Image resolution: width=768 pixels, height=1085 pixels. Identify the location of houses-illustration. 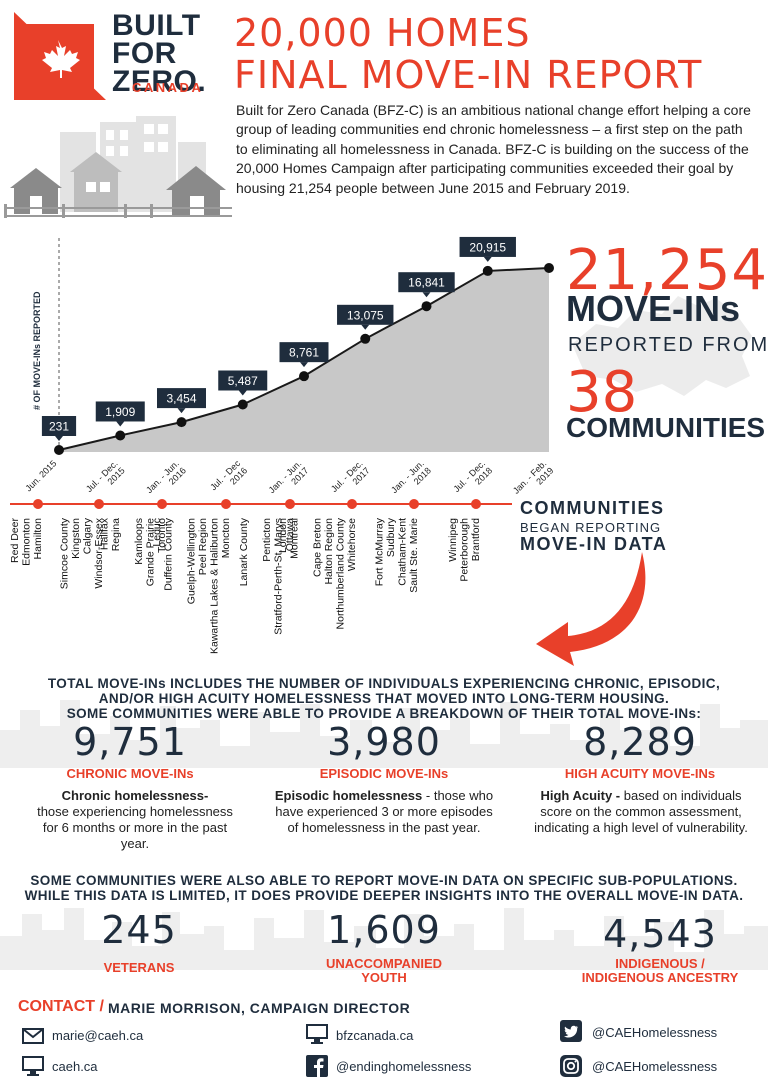
(118, 167).